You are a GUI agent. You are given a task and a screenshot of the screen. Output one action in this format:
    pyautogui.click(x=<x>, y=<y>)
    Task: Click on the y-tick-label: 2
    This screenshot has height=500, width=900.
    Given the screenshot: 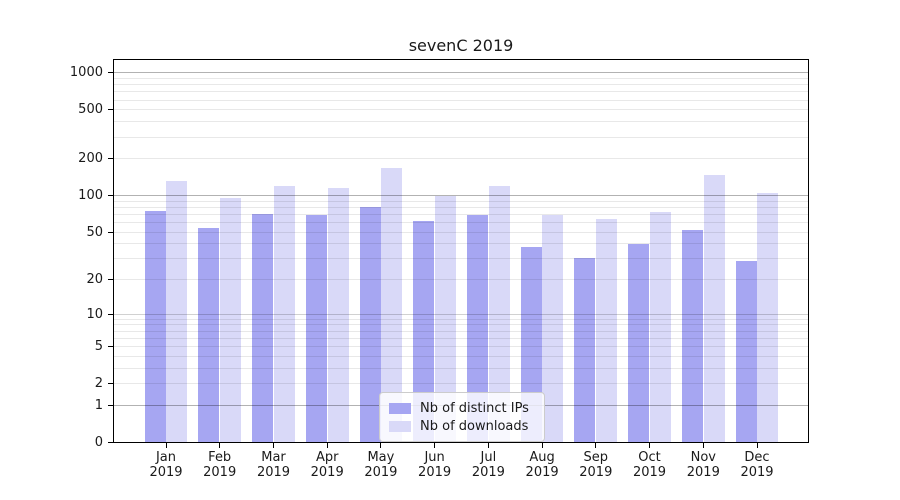 What is the action you would take?
    pyautogui.click(x=98, y=384)
    